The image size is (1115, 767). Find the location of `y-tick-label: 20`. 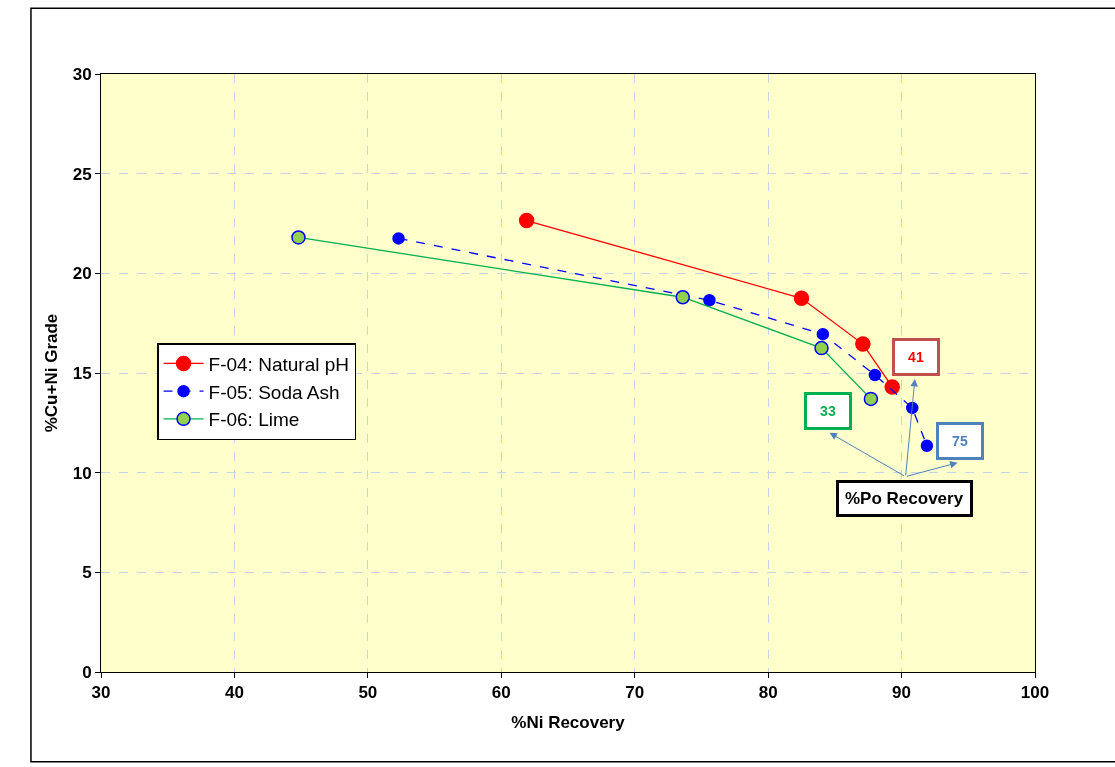

y-tick-label: 20 is located at coordinates (82, 274).